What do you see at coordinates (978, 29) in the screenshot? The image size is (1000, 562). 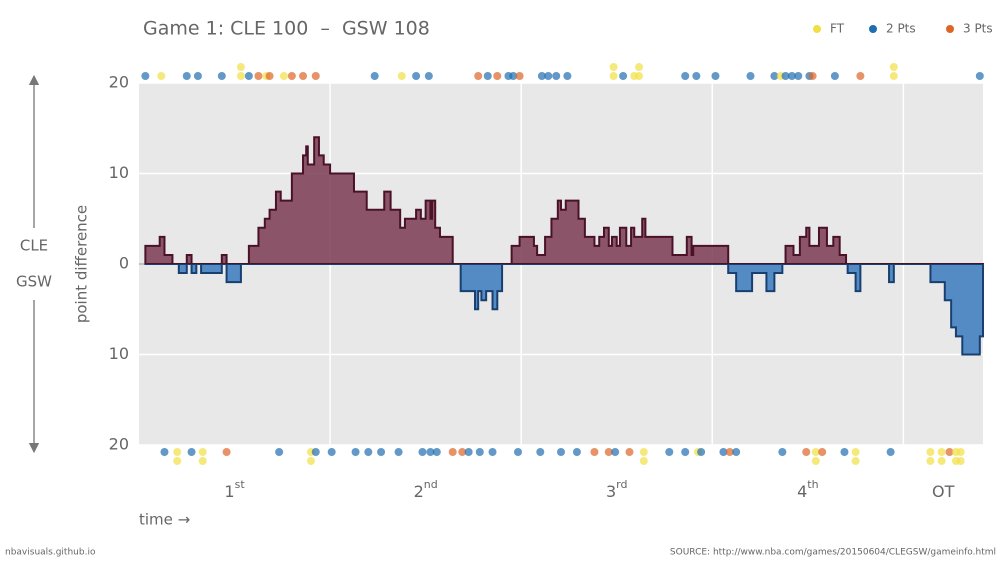 I see `legend-label: 3 Pts` at bounding box center [978, 29].